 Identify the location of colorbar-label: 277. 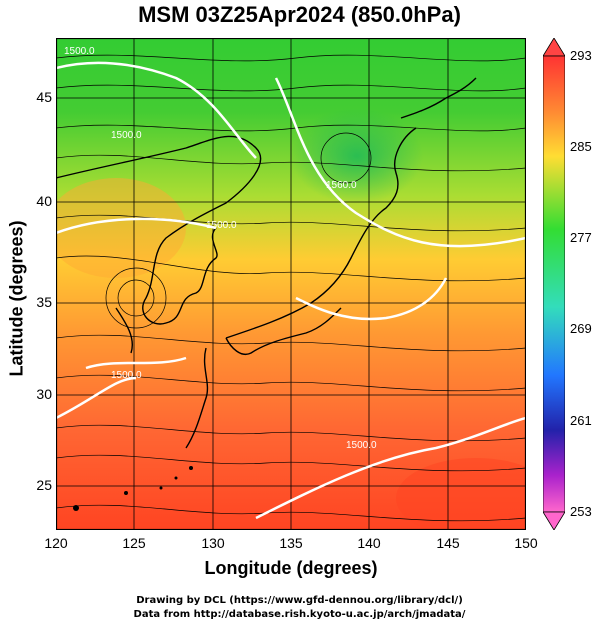
(581, 237).